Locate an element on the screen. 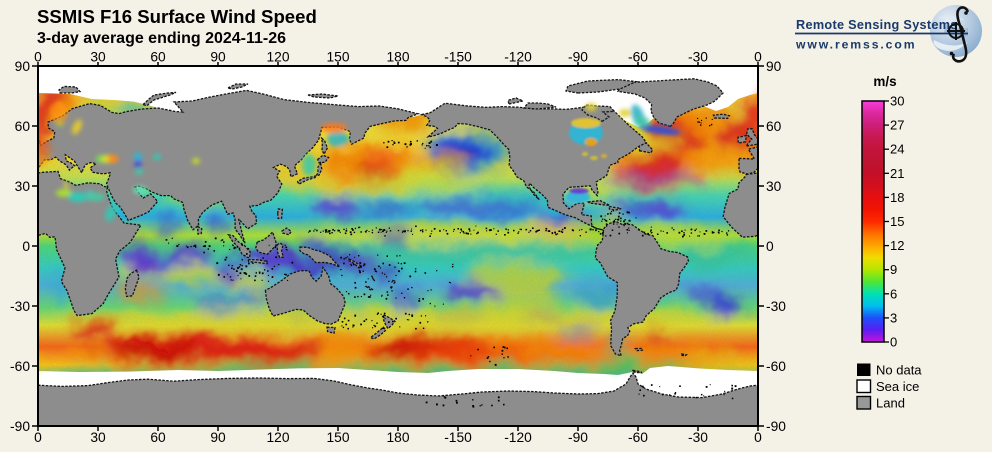 The image size is (992, 452). svg-text:3-day average ending 2024-11-2: 3-day average ending 2024-11-26 is located at coordinates (161, 38).